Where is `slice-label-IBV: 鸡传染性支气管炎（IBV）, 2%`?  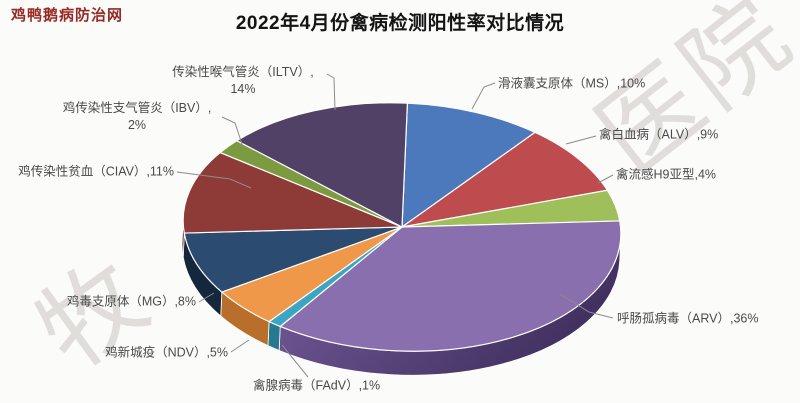 slice-label-IBV: 鸡传染性支气管炎（IBV）, 2% is located at coordinates (137, 116).